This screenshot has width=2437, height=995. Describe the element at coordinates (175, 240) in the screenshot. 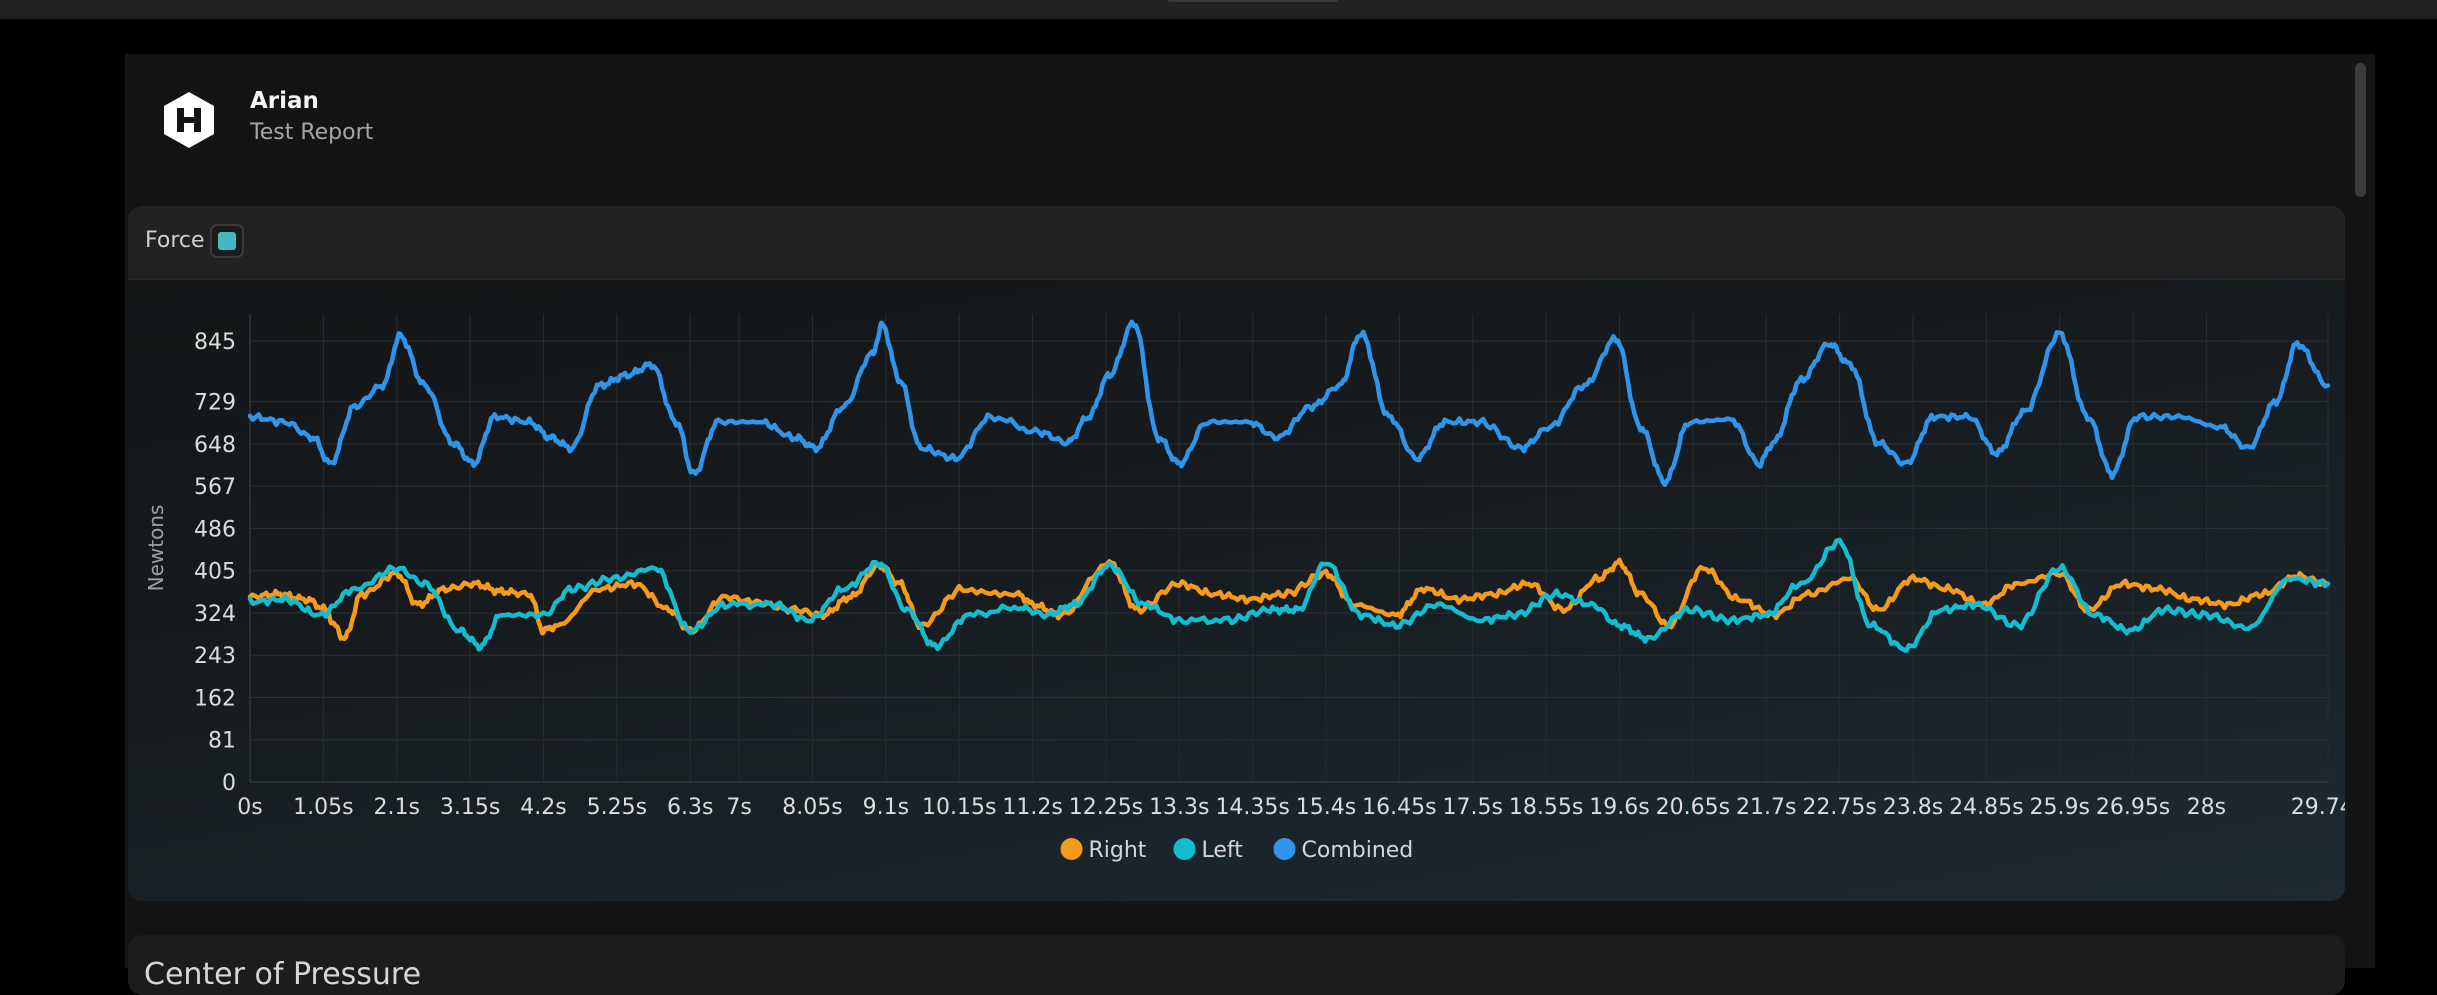

I see `force-label: Force` at that location.